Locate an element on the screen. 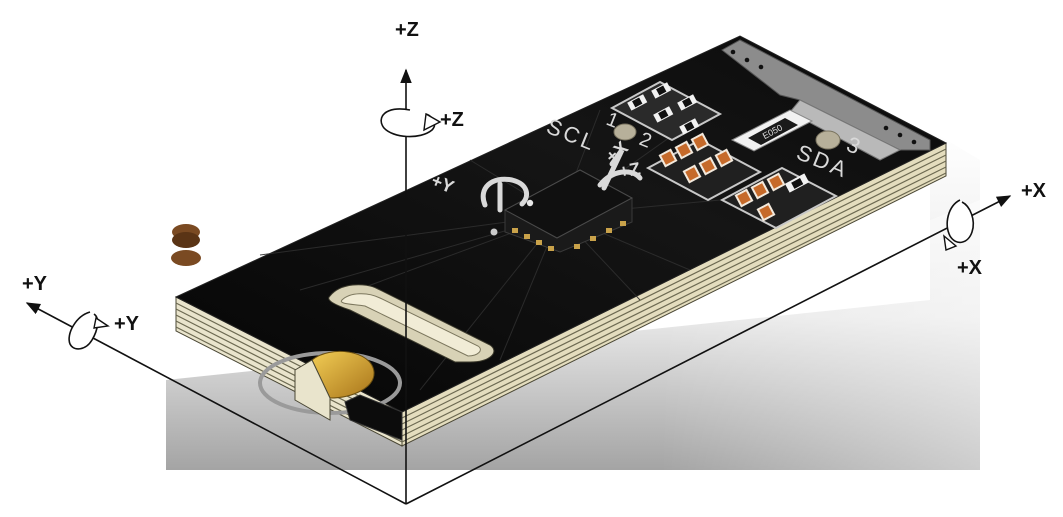  y-rotation-arrow-icon is located at coordinates (89, 330).